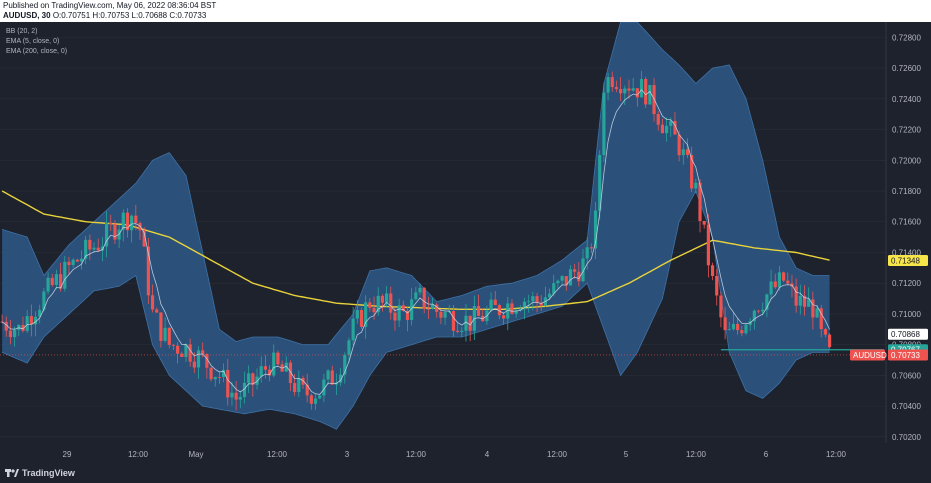 This screenshot has height=483, width=931. I want to click on brand-name: TradingView, so click(48, 473).